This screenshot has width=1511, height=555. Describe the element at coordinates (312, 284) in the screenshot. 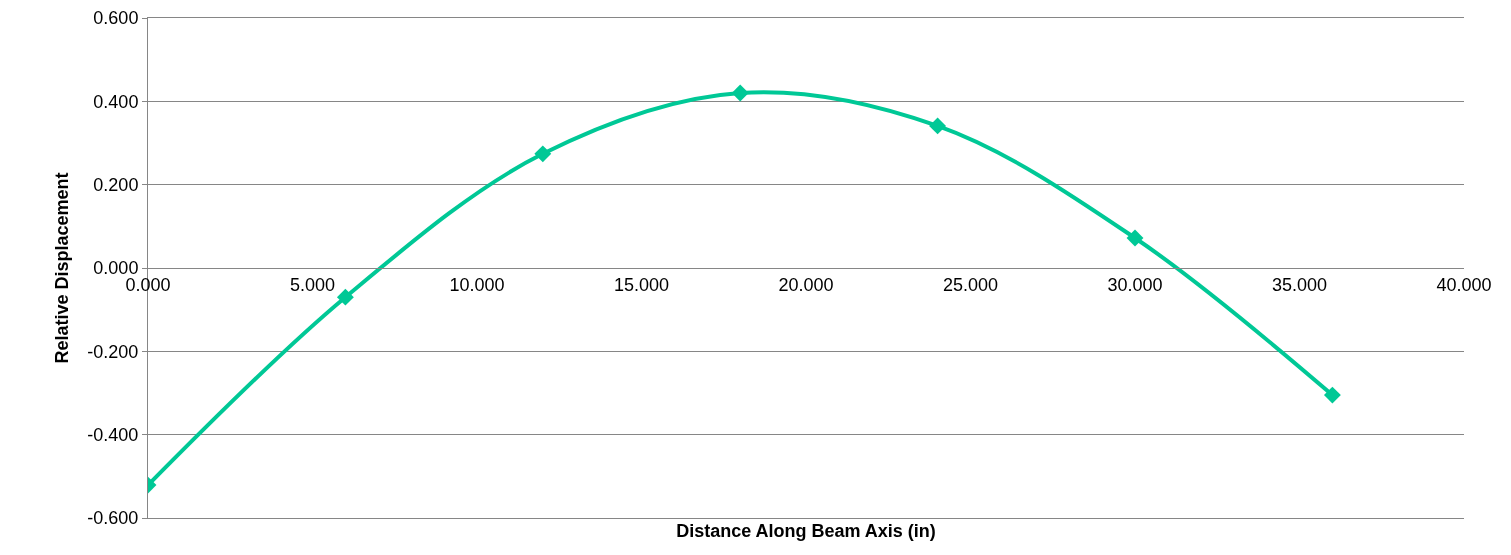

I see `x-tick-label: 5.000` at that location.